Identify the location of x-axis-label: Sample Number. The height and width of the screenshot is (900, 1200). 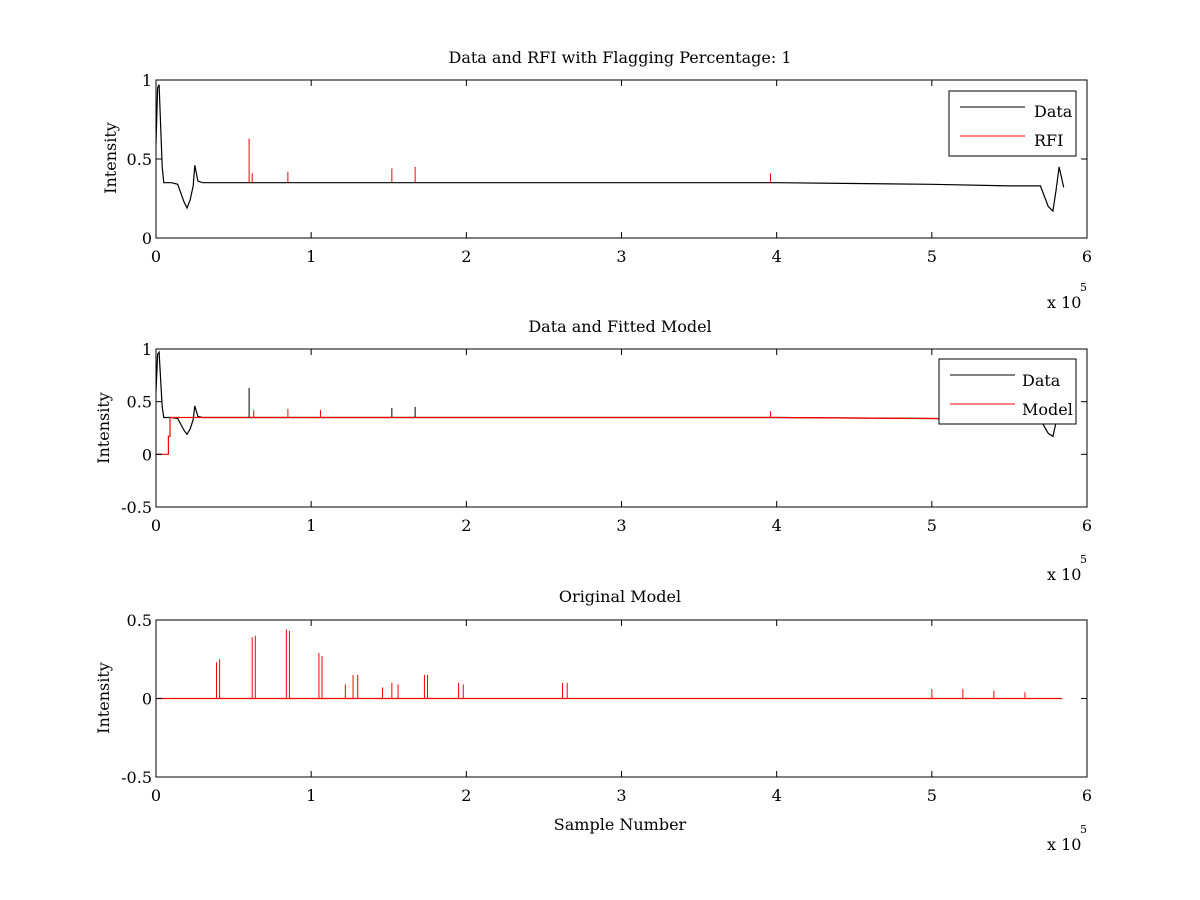
(620, 824).